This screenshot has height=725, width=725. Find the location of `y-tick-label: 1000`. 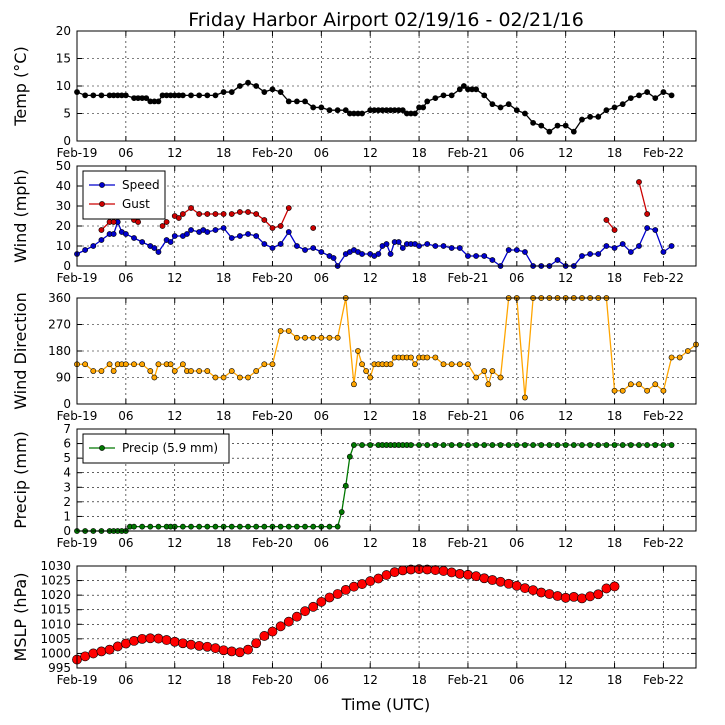

y-tick-label: 1000 is located at coordinates (55, 653).